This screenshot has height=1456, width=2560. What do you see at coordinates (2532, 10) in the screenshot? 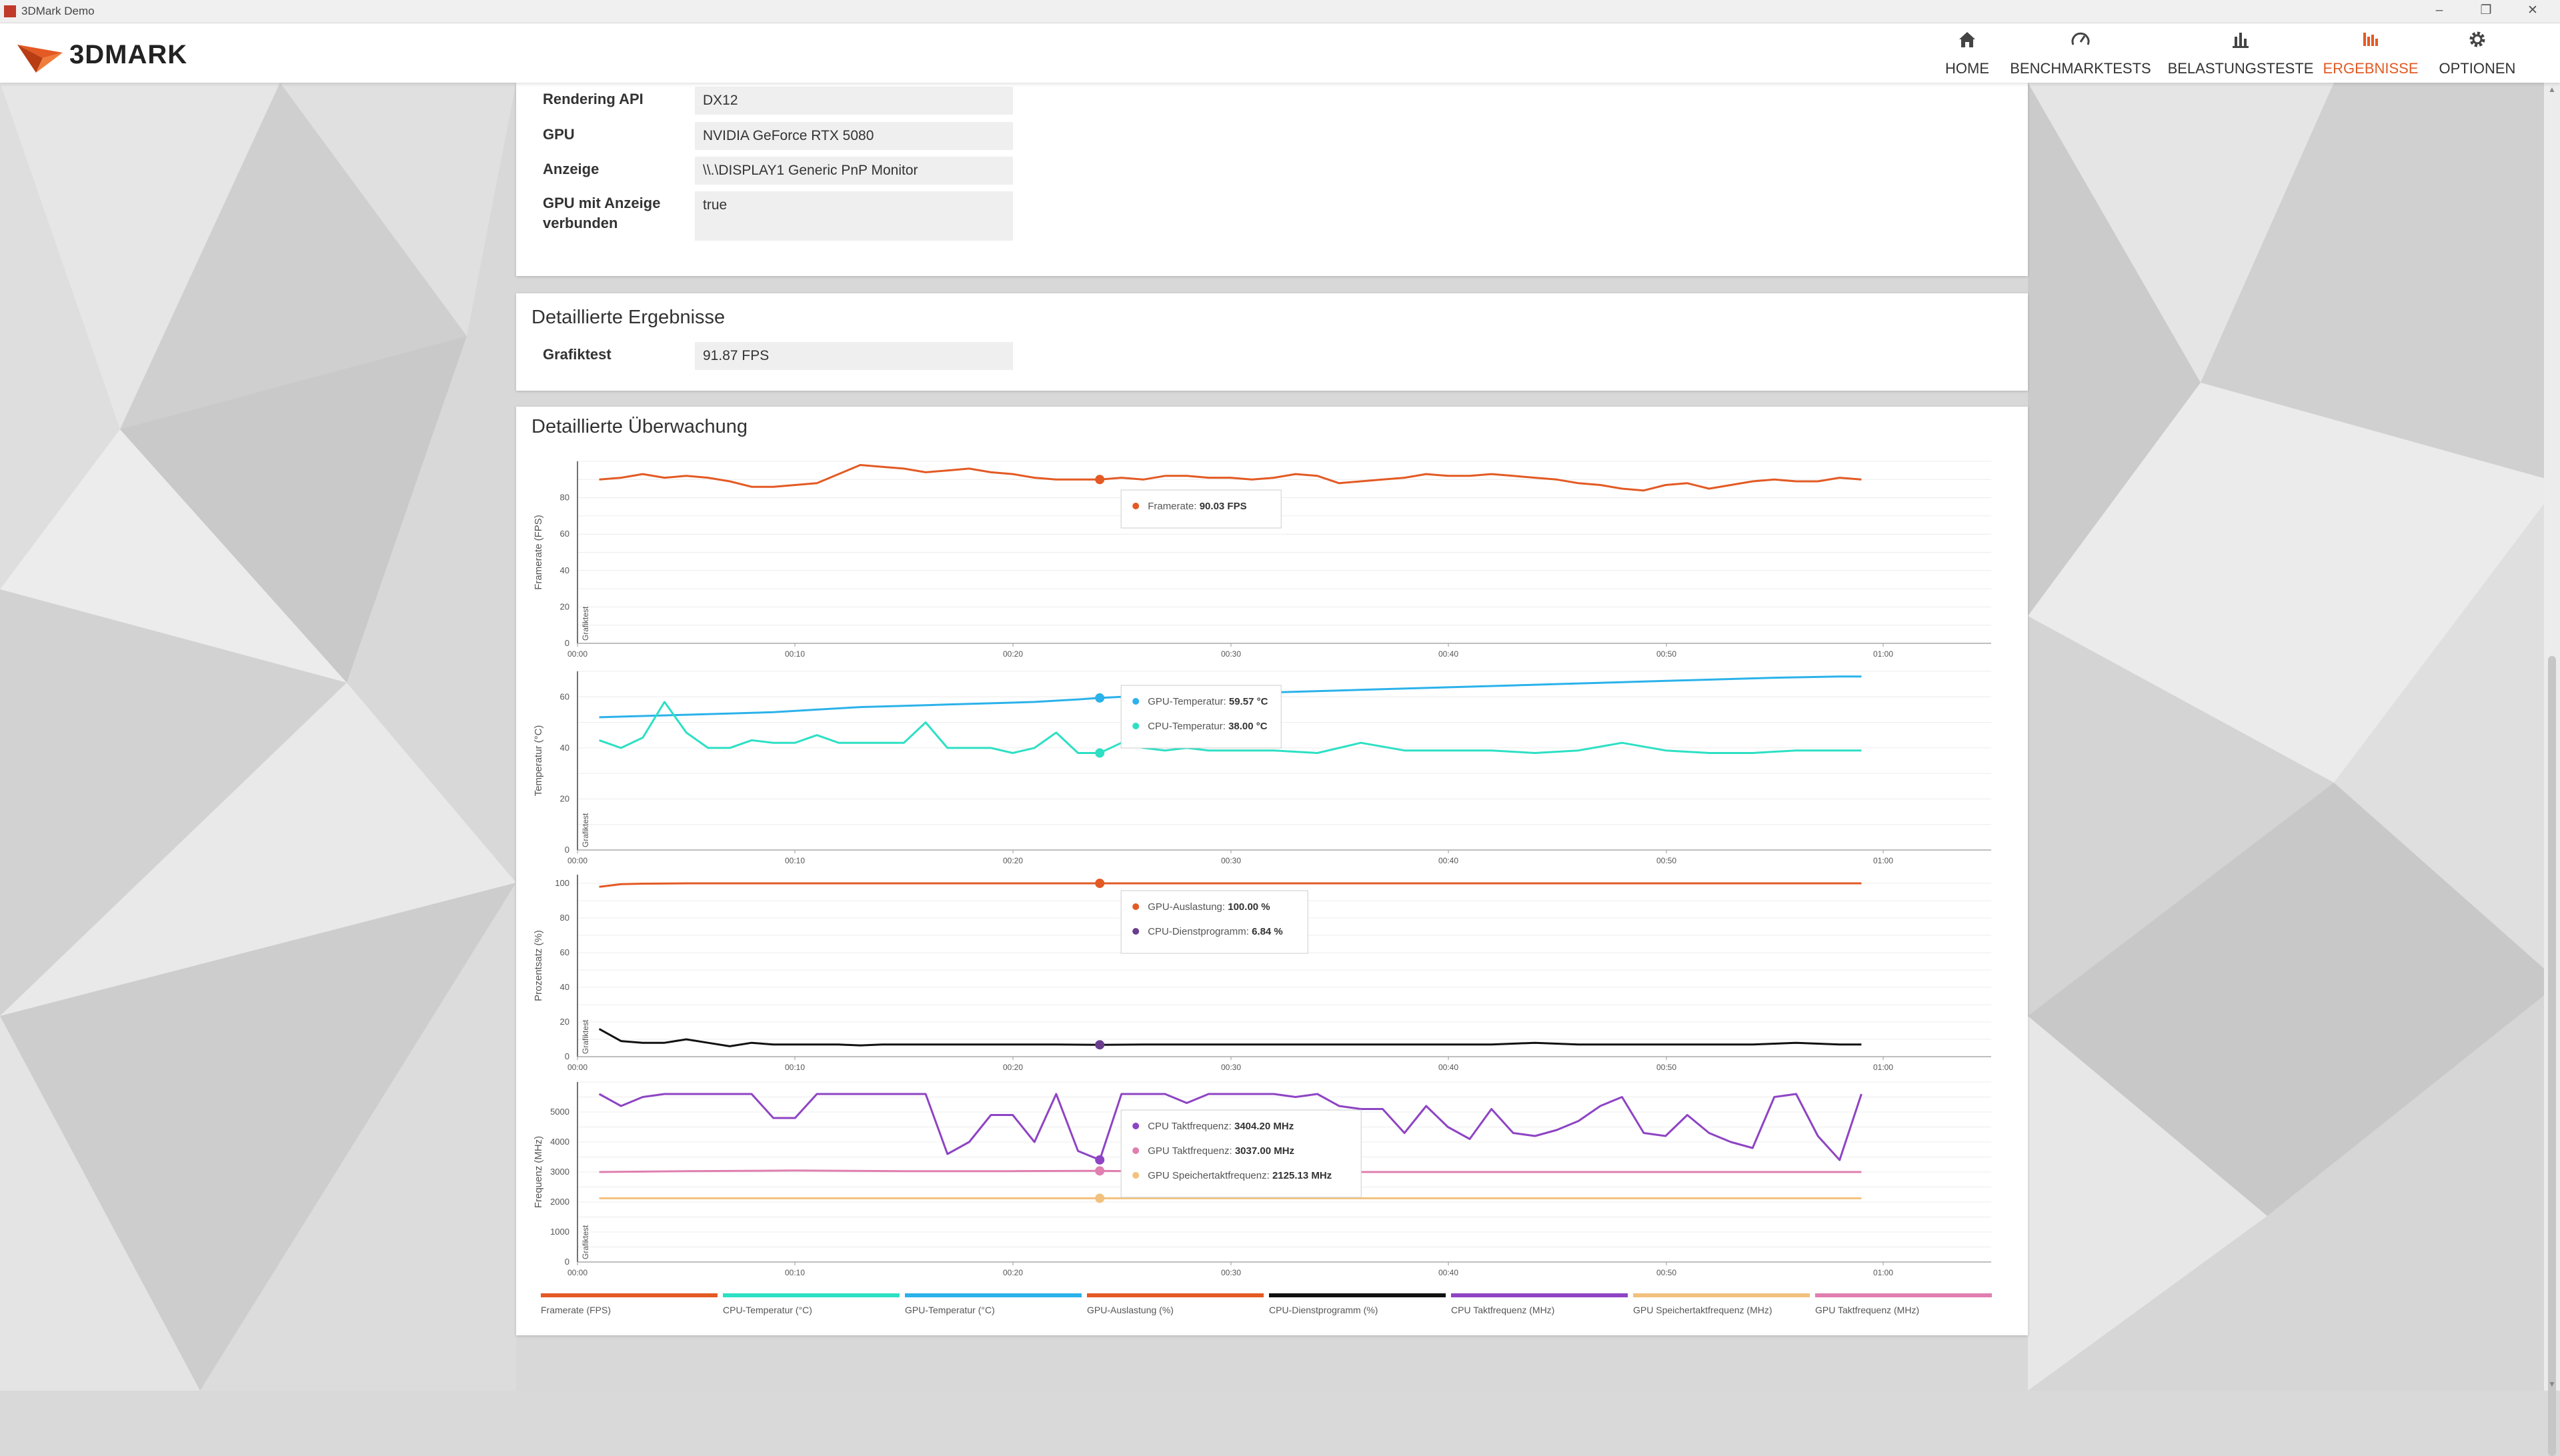
I see `close-icon: ✕` at bounding box center [2532, 10].